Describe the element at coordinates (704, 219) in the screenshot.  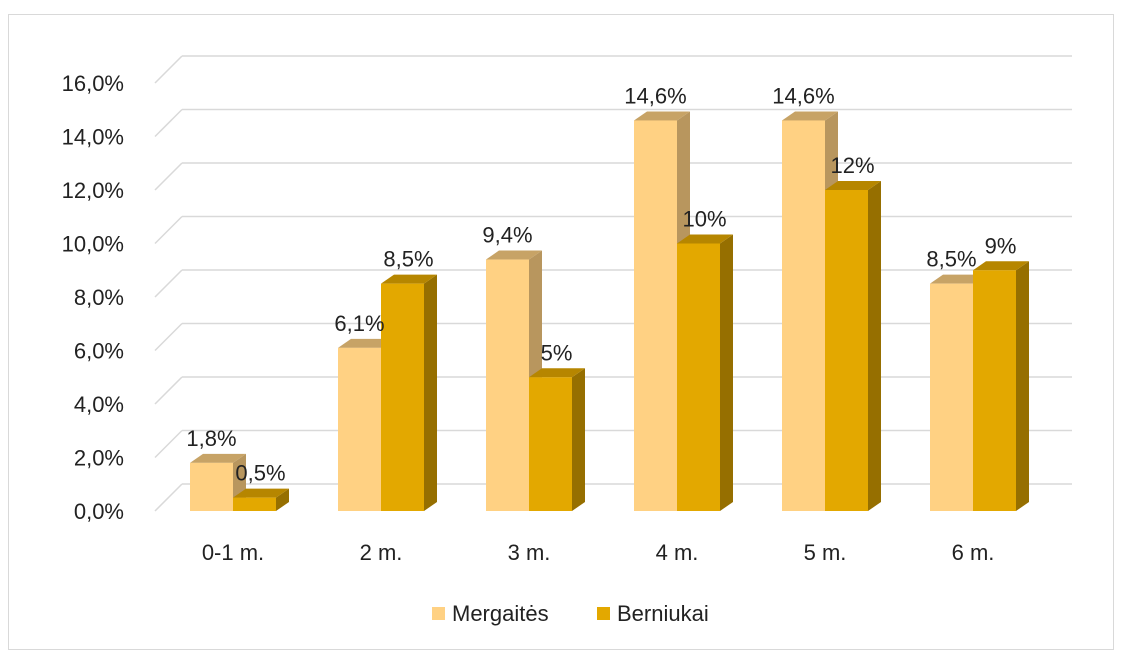
I see `data-label: 10%` at that location.